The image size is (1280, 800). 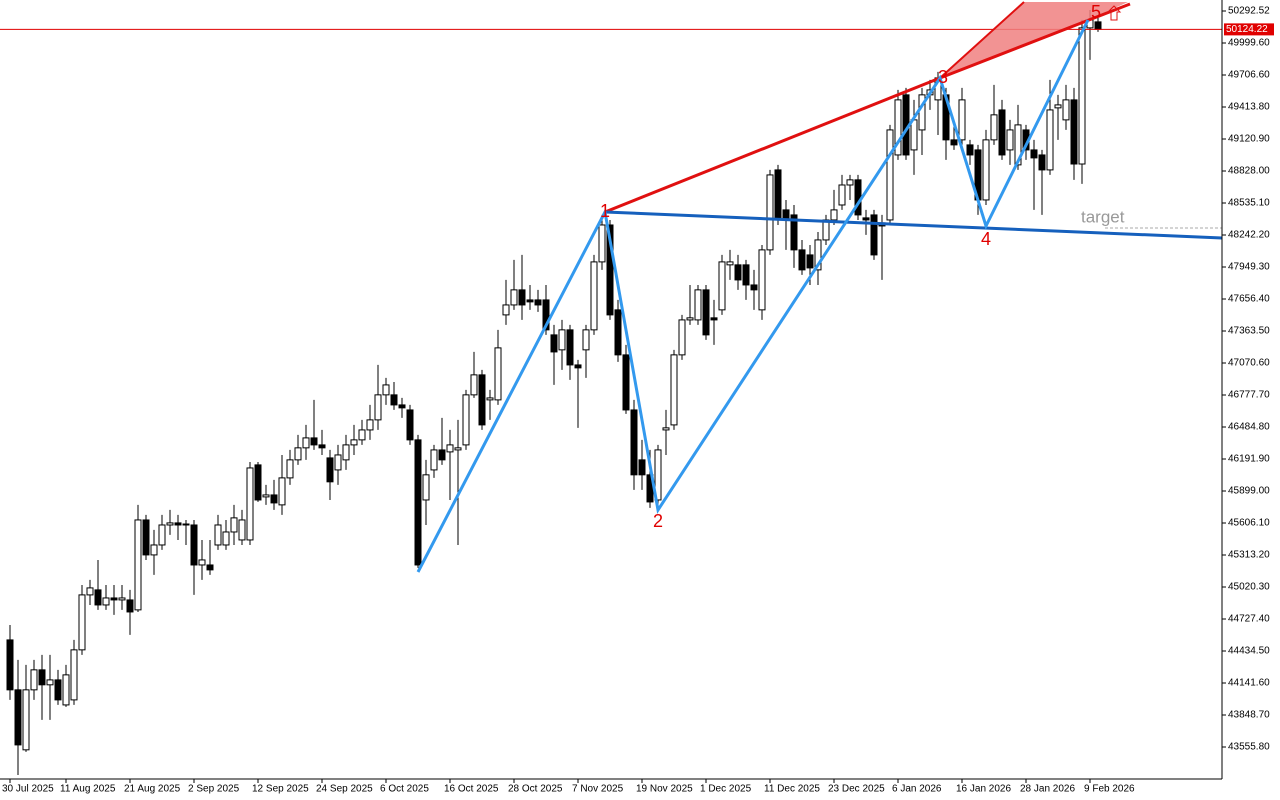 What do you see at coordinates (664, 789) in the screenshot?
I see `x-tick-label: 19 Nov 2025` at bounding box center [664, 789].